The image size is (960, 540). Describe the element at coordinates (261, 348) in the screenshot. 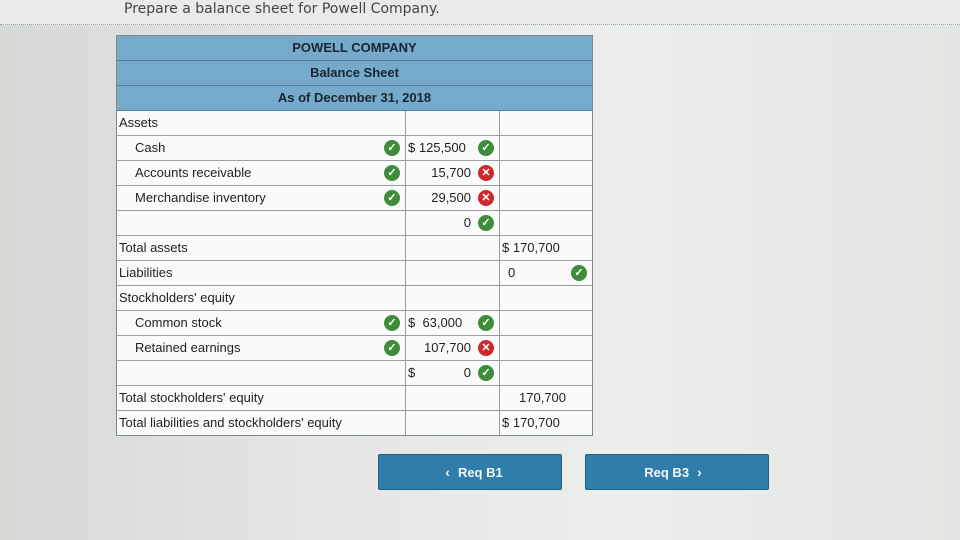

I see `account-cell: Retained earnings ✓` at that location.